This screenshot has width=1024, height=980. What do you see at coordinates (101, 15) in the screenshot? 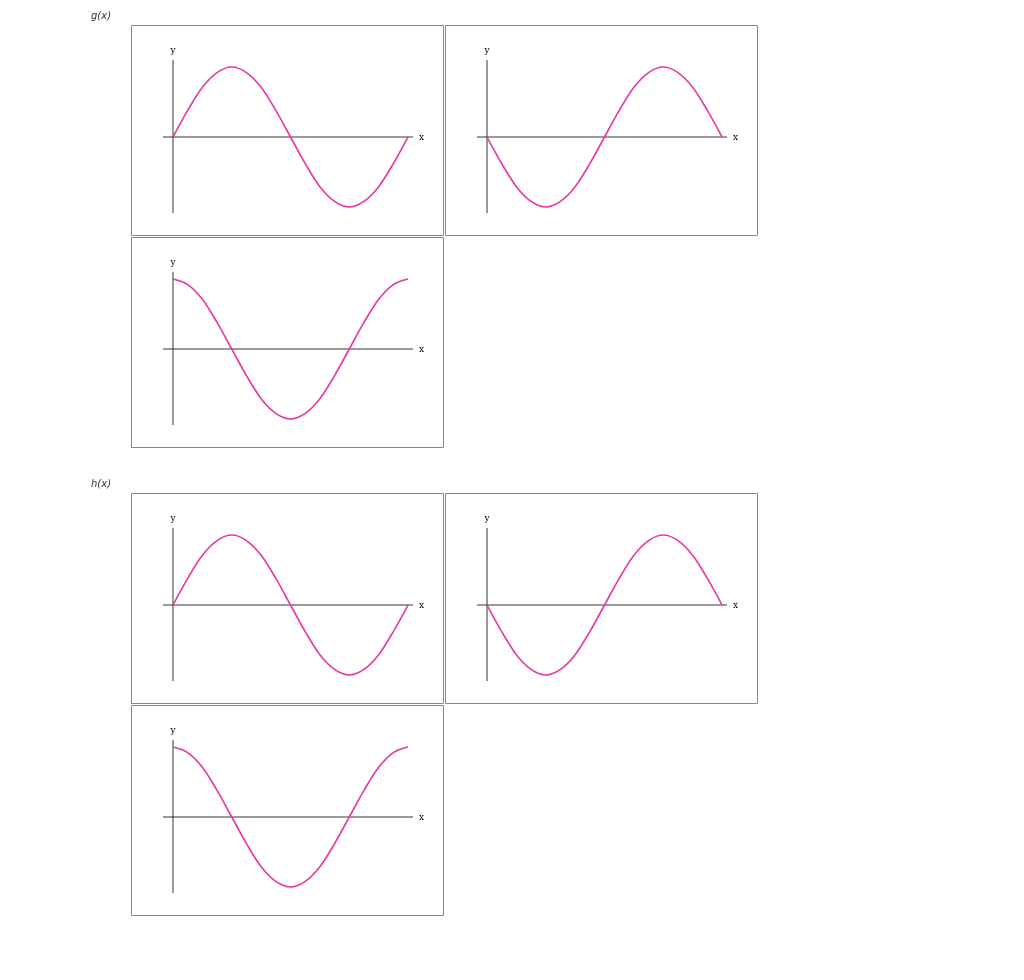
I see `chart-title: g(x)` at bounding box center [101, 15].